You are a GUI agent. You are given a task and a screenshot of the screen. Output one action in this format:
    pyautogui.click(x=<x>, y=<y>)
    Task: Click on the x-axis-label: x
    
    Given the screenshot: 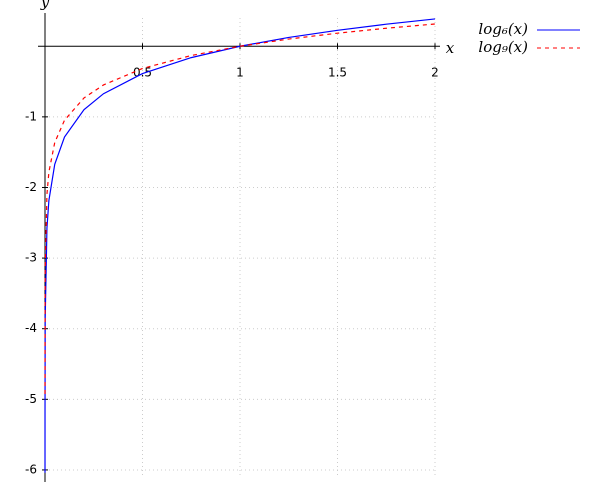 What is the action you would take?
    pyautogui.click(x=450, y=48)
    